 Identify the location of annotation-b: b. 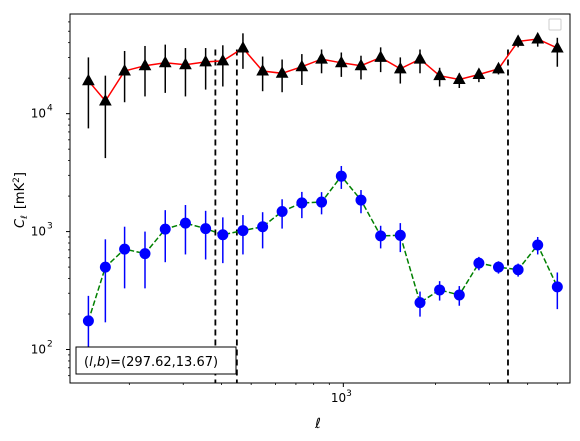
(101, 362).